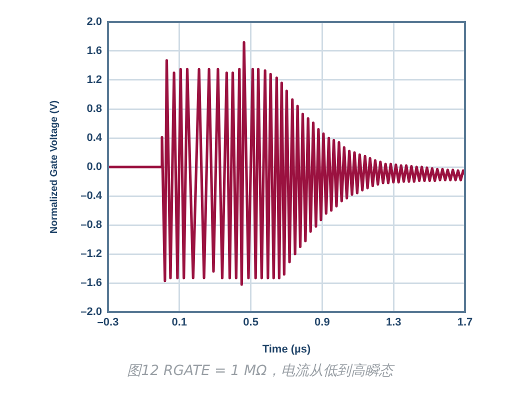 The image size is (520, 396). What do you see at coordinates (91, 254) in the screenshot?
I see `y-tick-label: –1.2` at bounding box center [91, 254].